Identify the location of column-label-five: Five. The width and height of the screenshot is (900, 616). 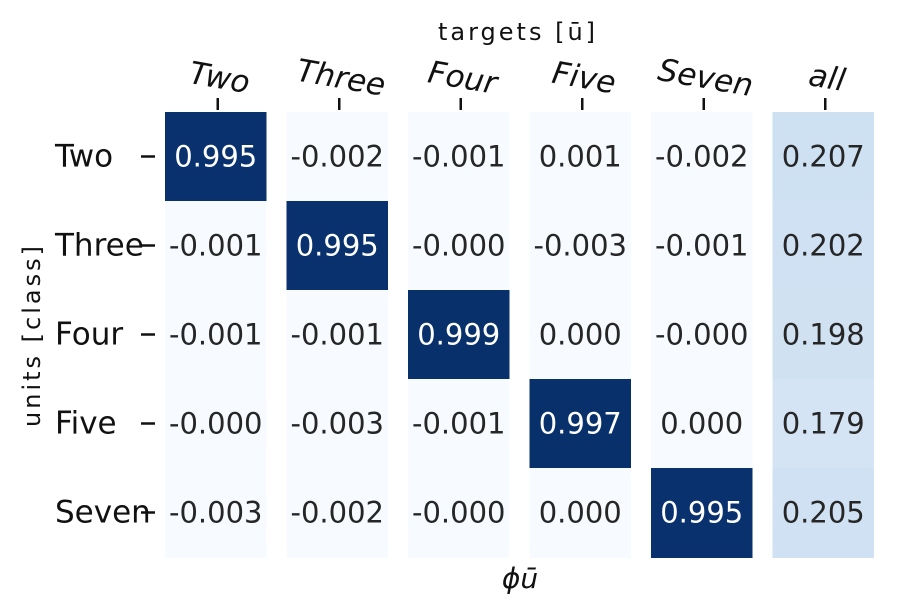
(583, 78).